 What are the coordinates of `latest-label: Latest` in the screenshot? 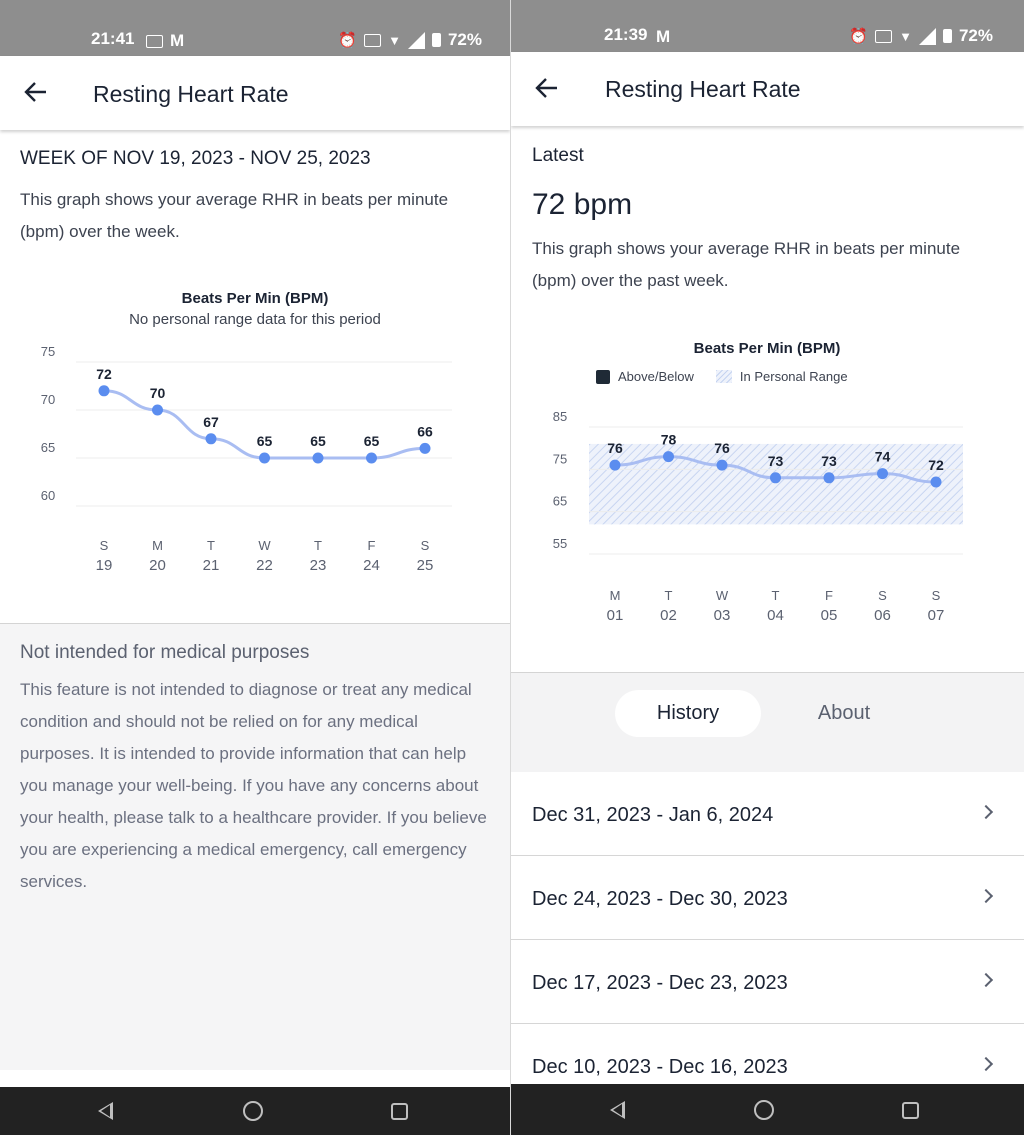 It's located at (558, 155).